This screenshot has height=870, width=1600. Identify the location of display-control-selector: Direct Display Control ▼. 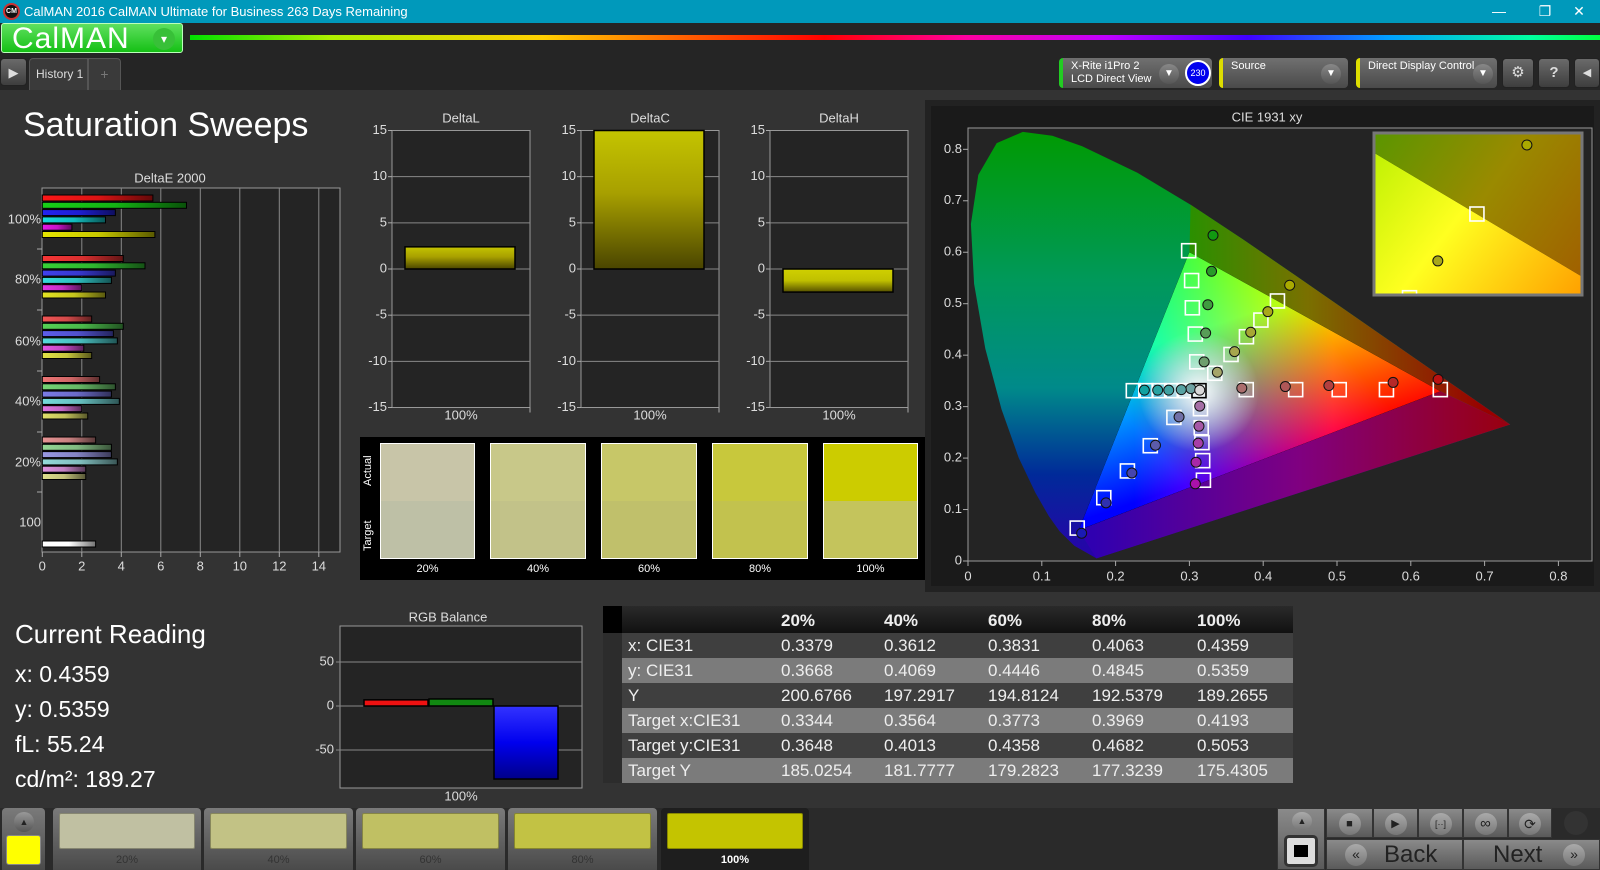
(1426, 73).